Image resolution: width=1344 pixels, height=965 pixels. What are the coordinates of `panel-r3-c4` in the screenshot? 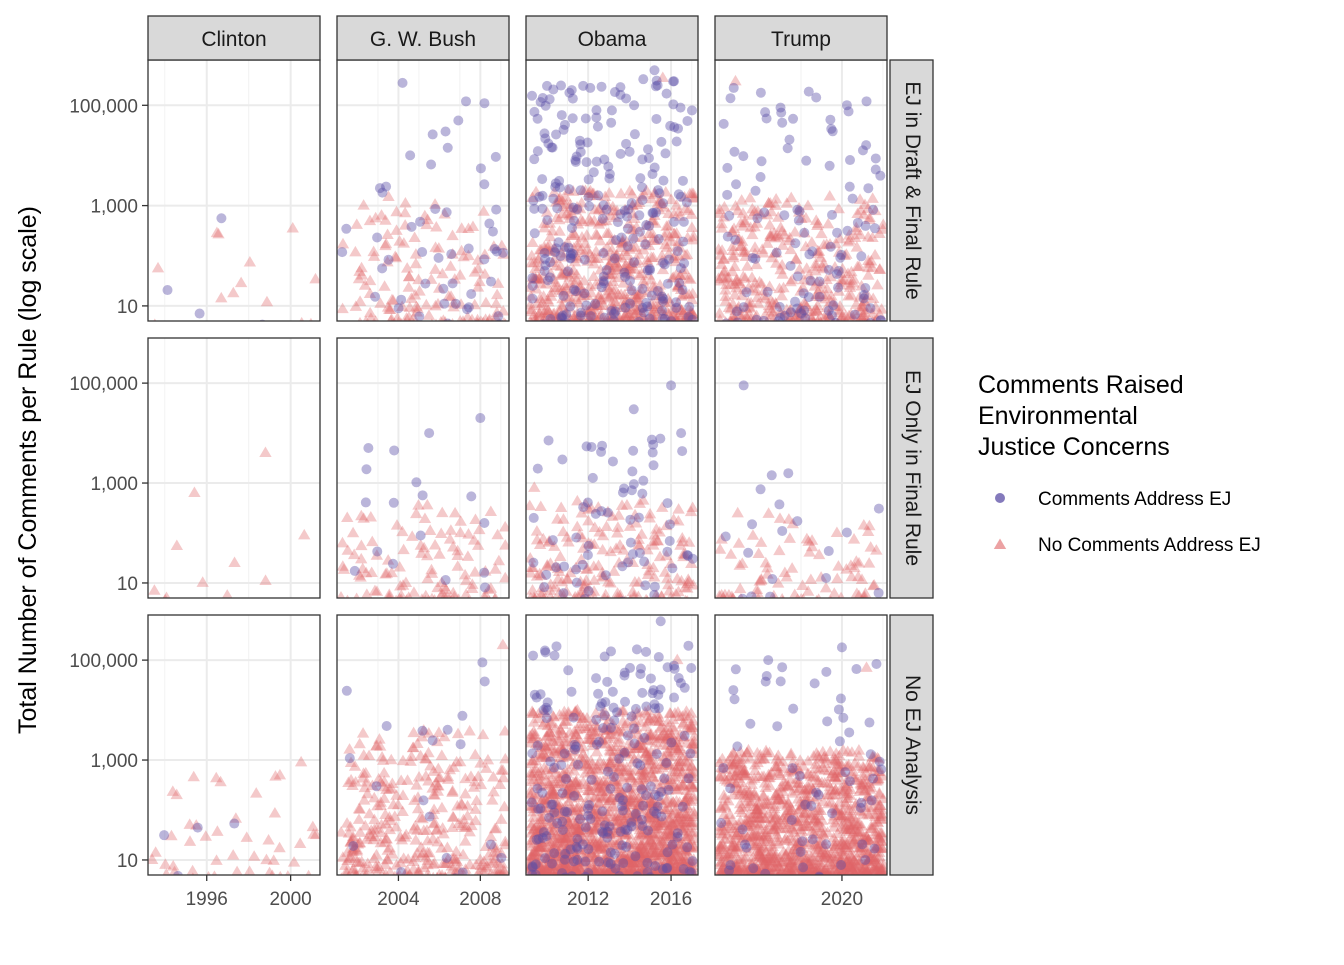 It's located at (800, 749).